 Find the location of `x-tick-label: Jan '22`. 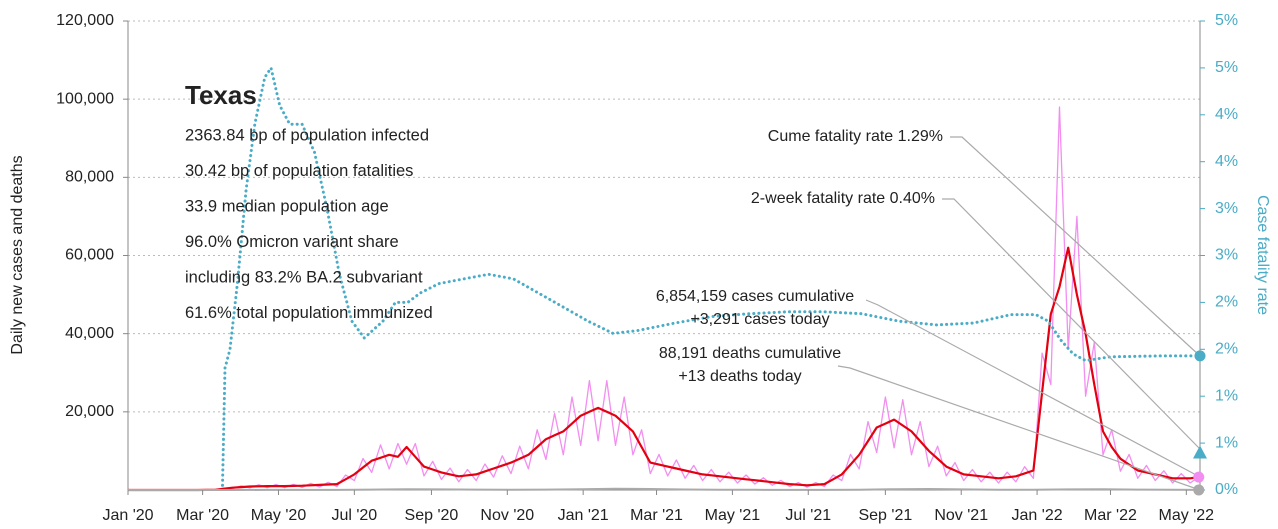

x-tick-label: Jan '22 is located at coordinates (1037, 515).